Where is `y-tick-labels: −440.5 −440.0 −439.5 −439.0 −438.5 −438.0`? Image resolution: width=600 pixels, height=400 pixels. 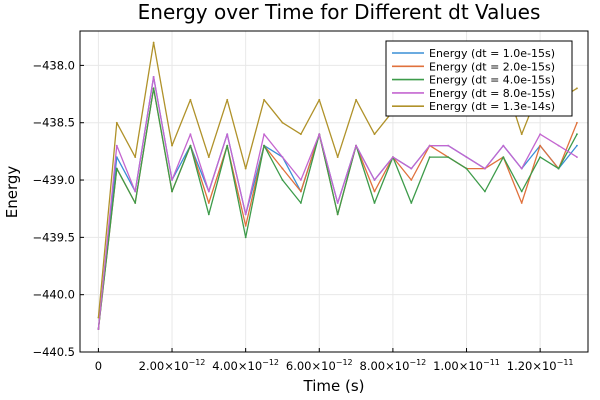 y-tick-labels: −440.5 −440.0 −439.5 −439.0 −438.5 −438.0 is located at coordinates (58, 208).